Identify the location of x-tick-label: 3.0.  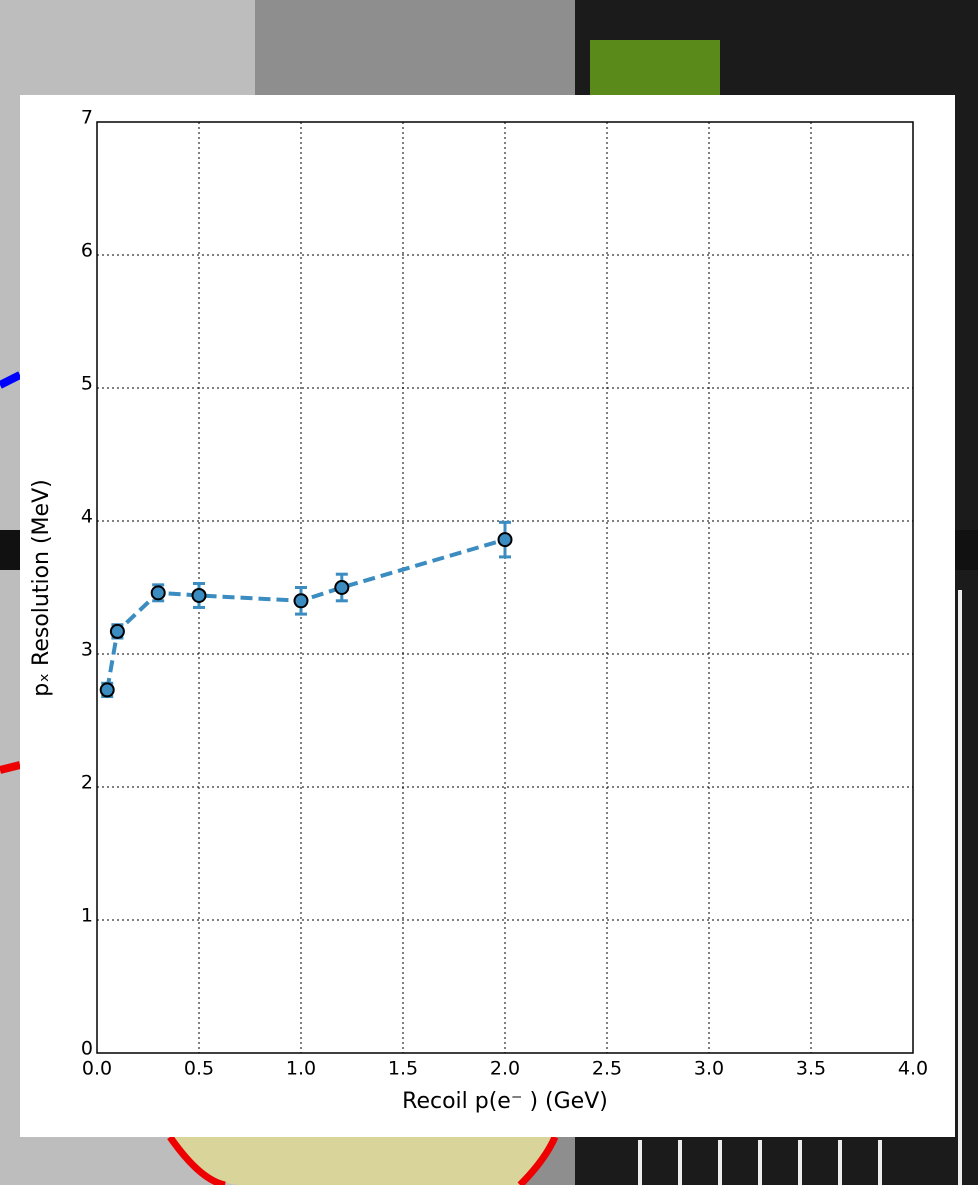
(709, 1069).